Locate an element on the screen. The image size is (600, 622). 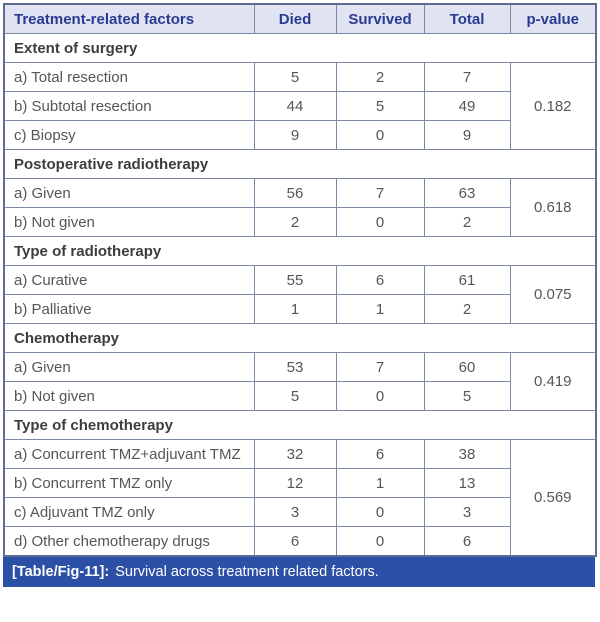
total-value: 49 is located at coordinates (467, 106).